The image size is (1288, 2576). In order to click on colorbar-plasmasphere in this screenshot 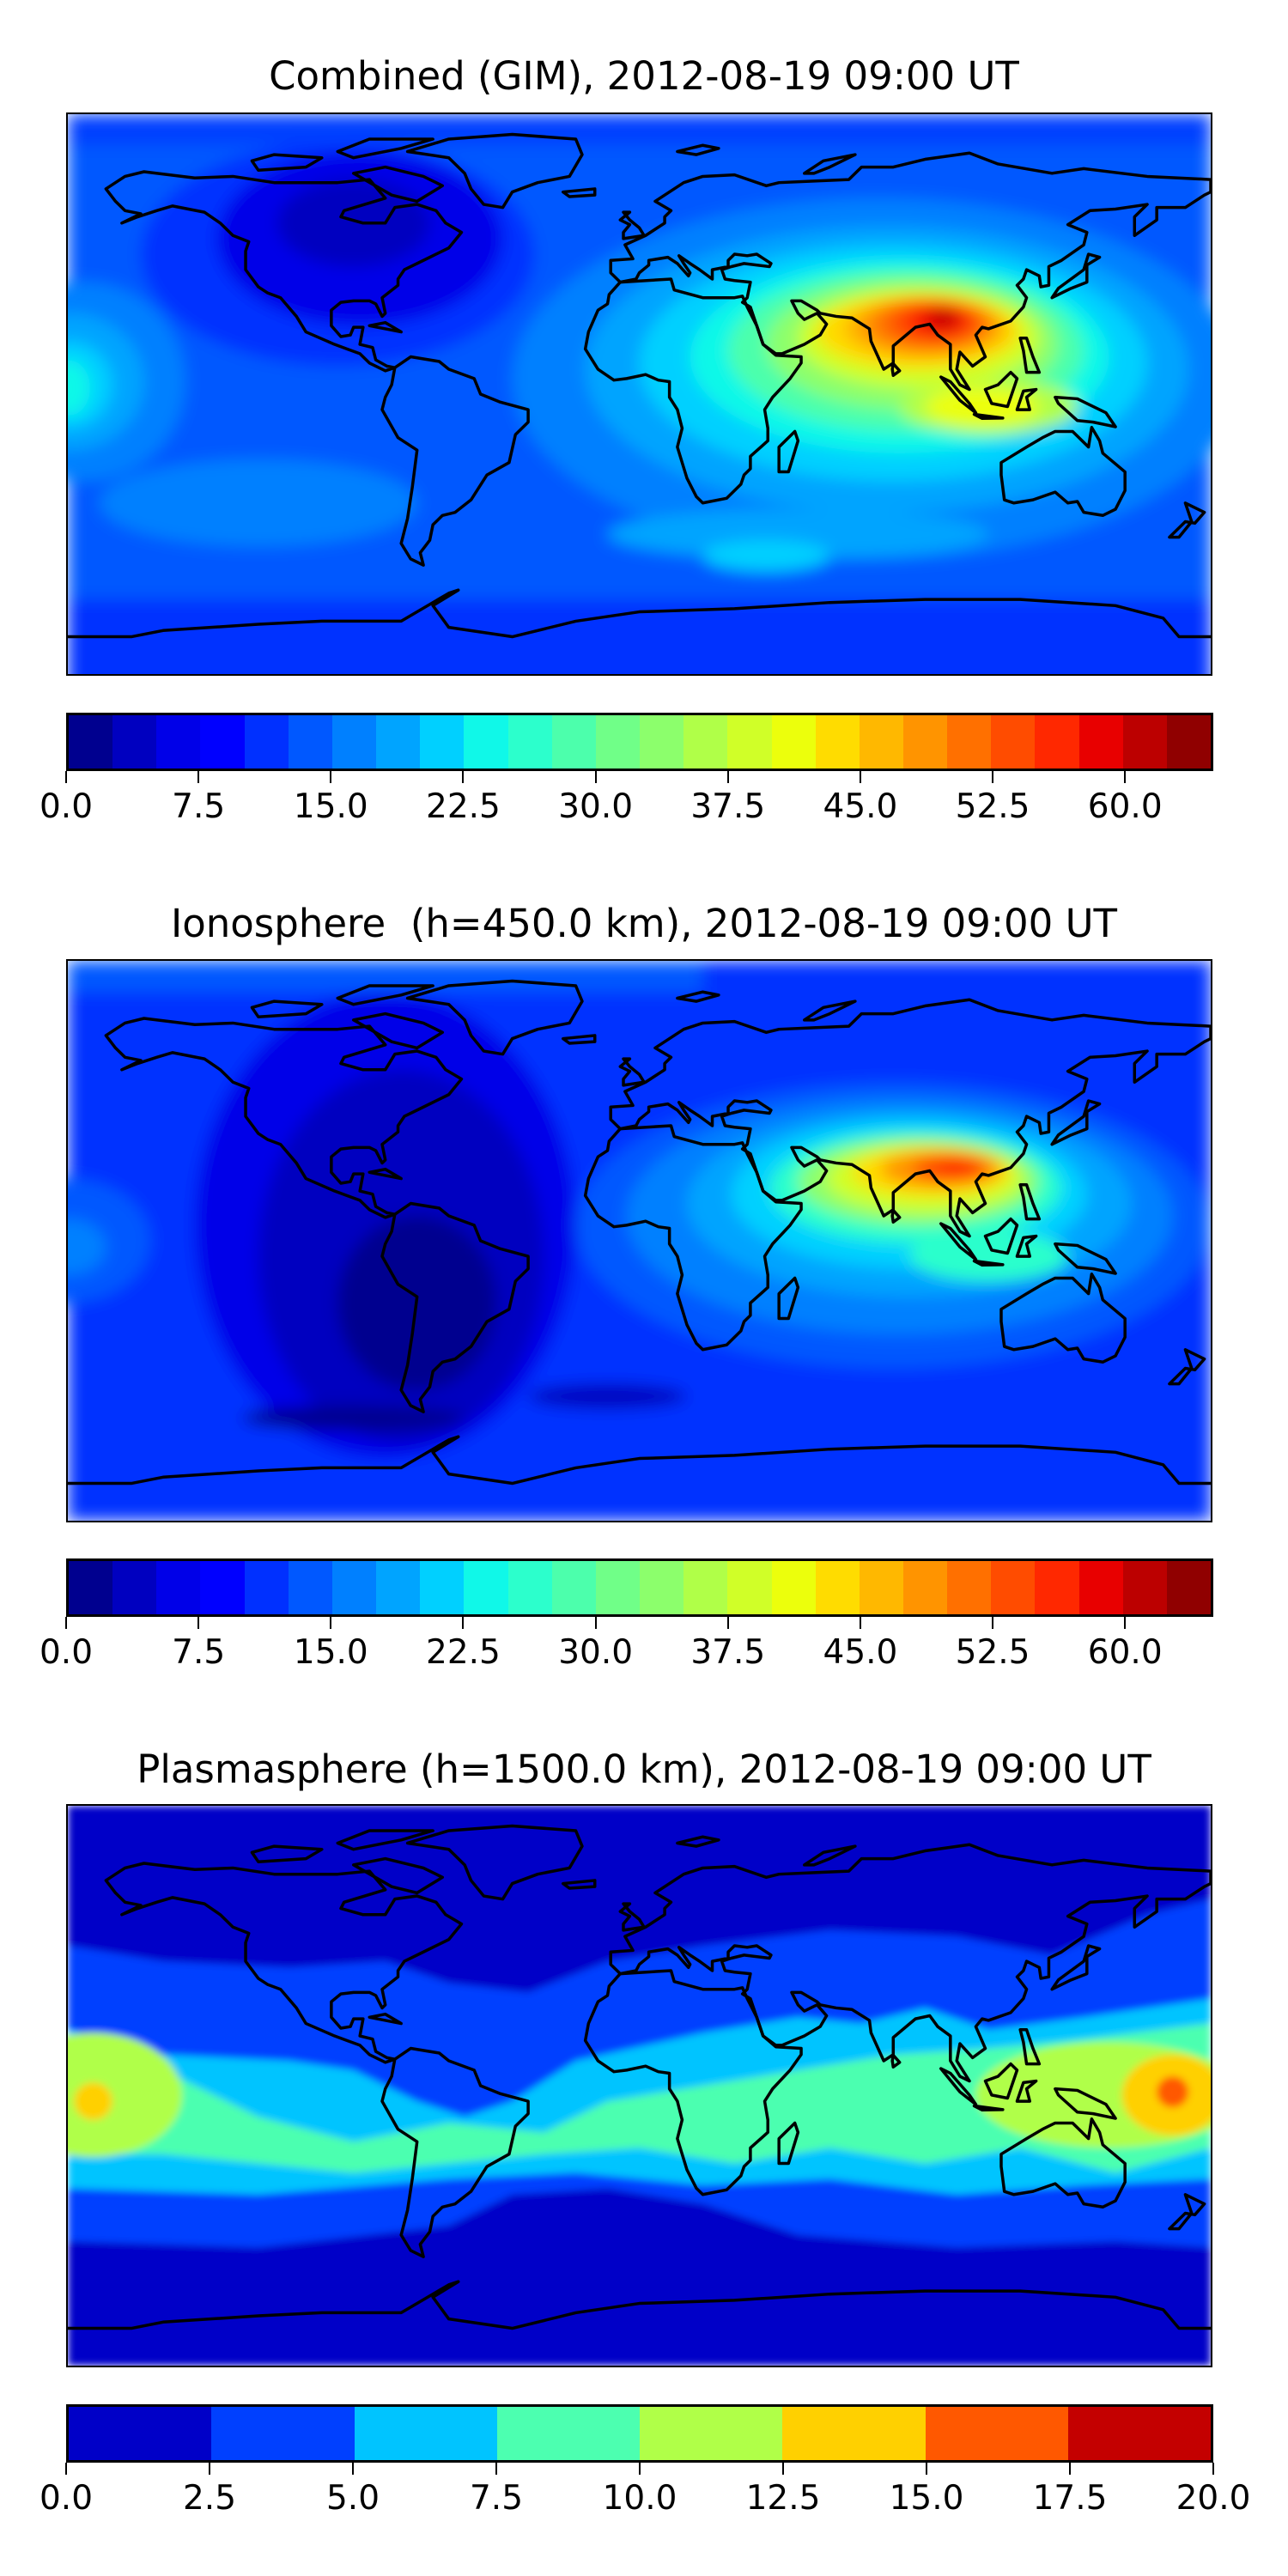, I will do `click(640, 2434)`.